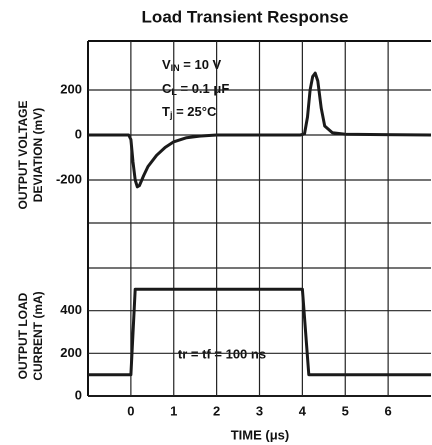 This screenshot has height=445, width=432. I want to click on x-tick-label: 0, so click(130, 410).